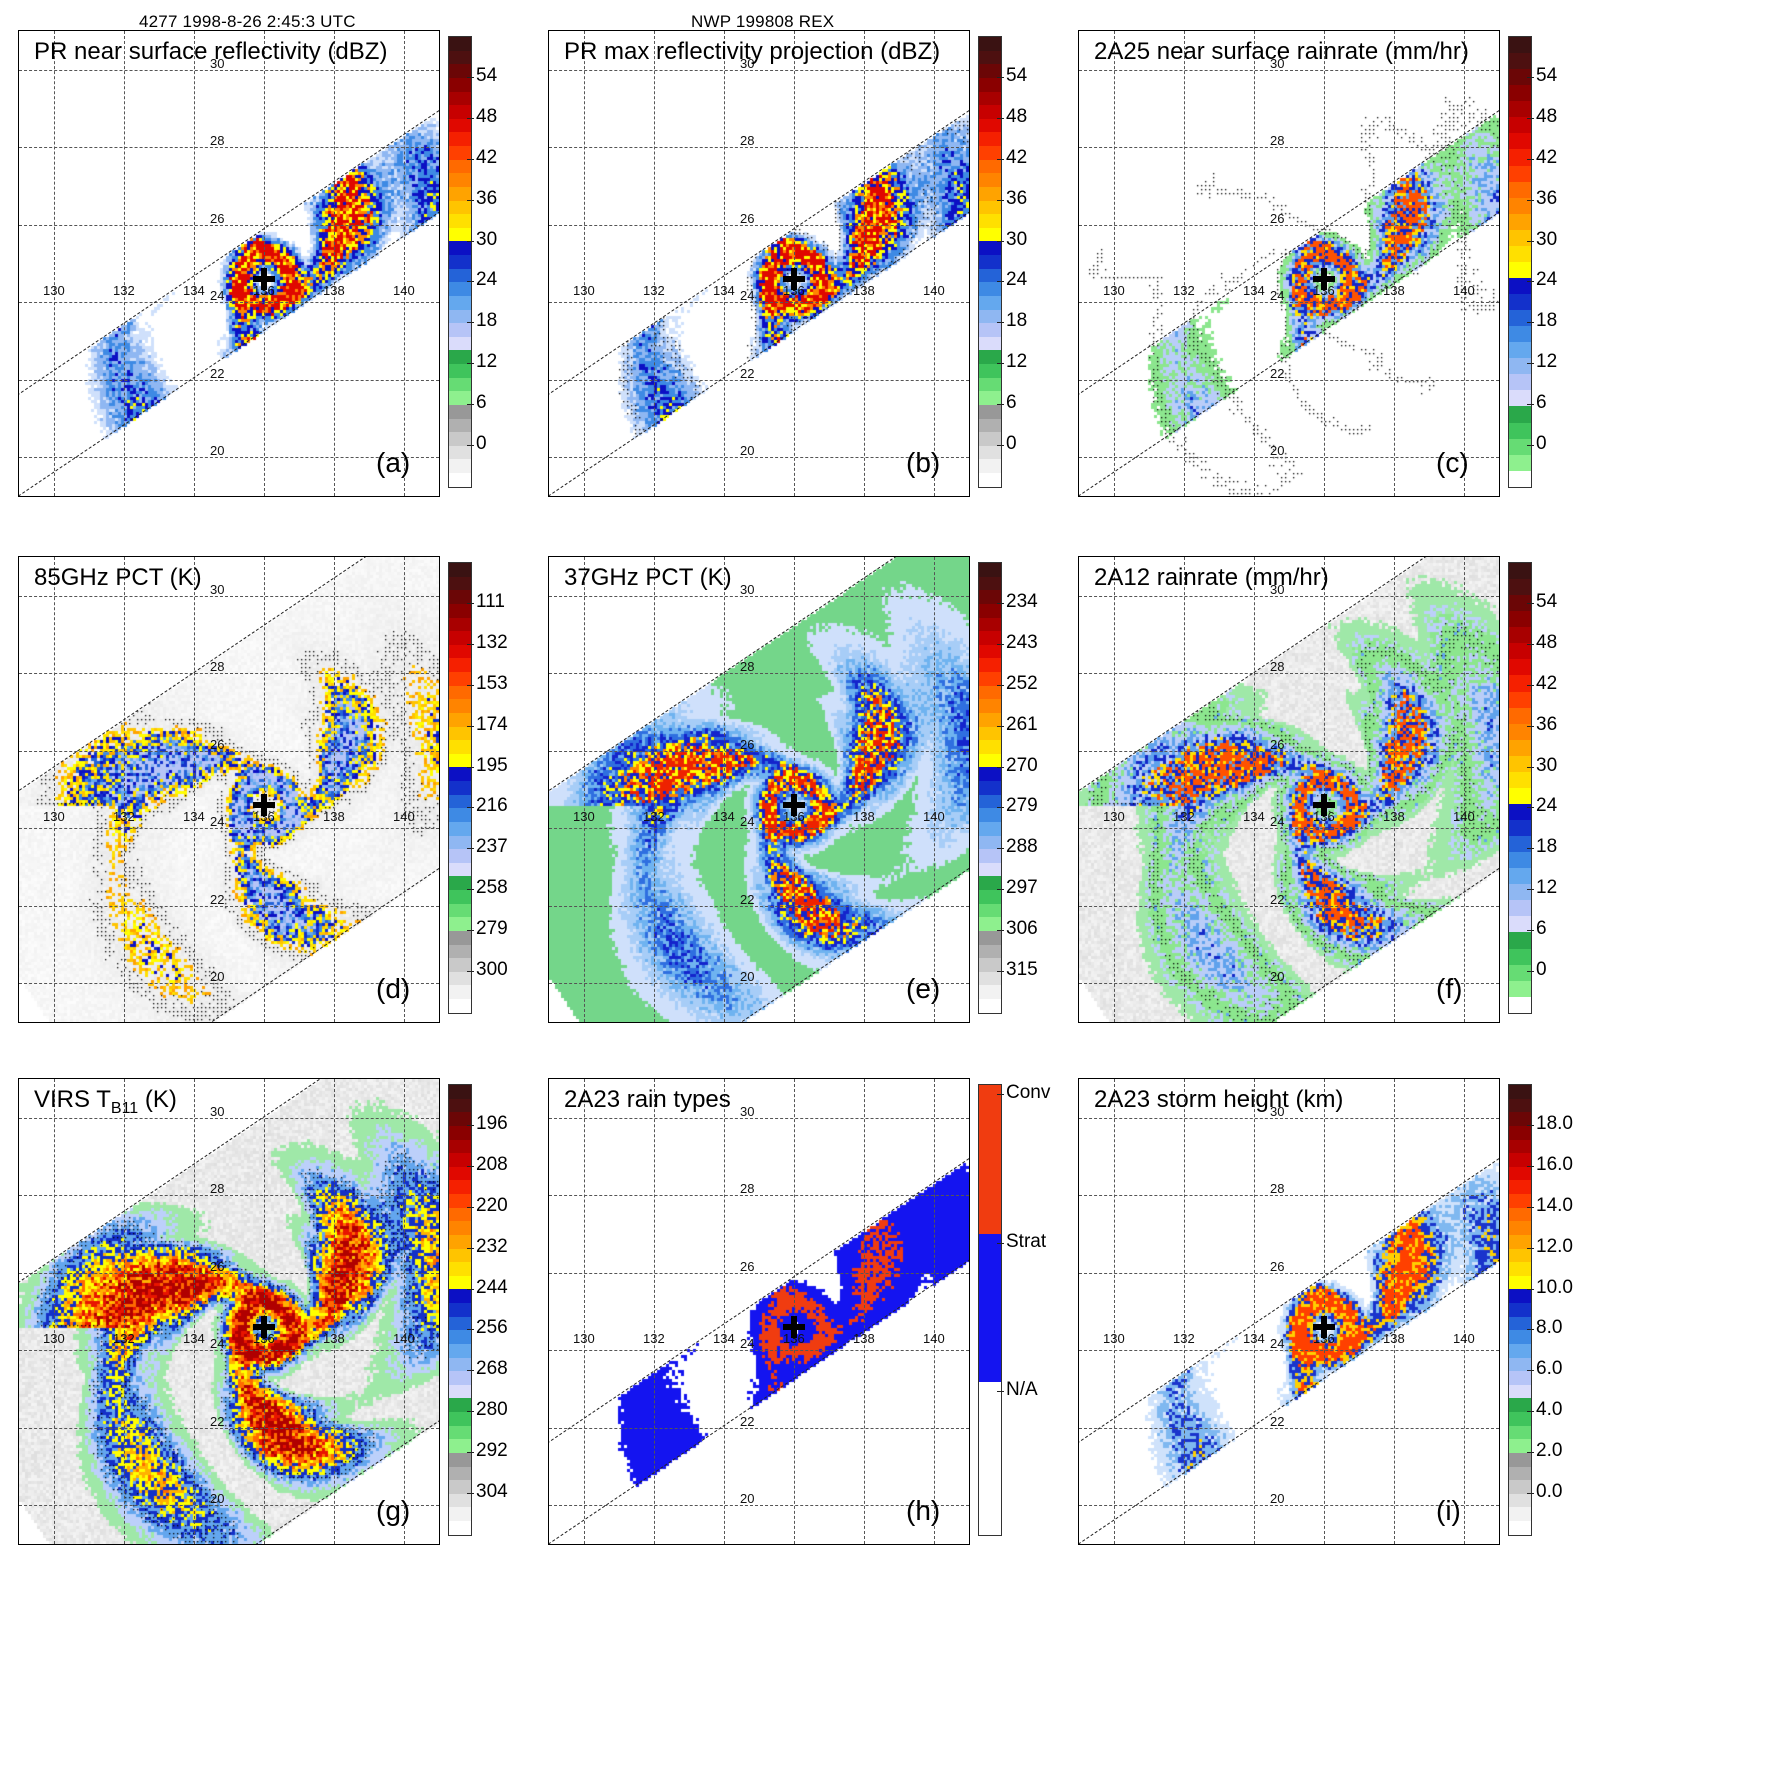  I want to click on colorbar-tick-label: 18, so click(487, 321).